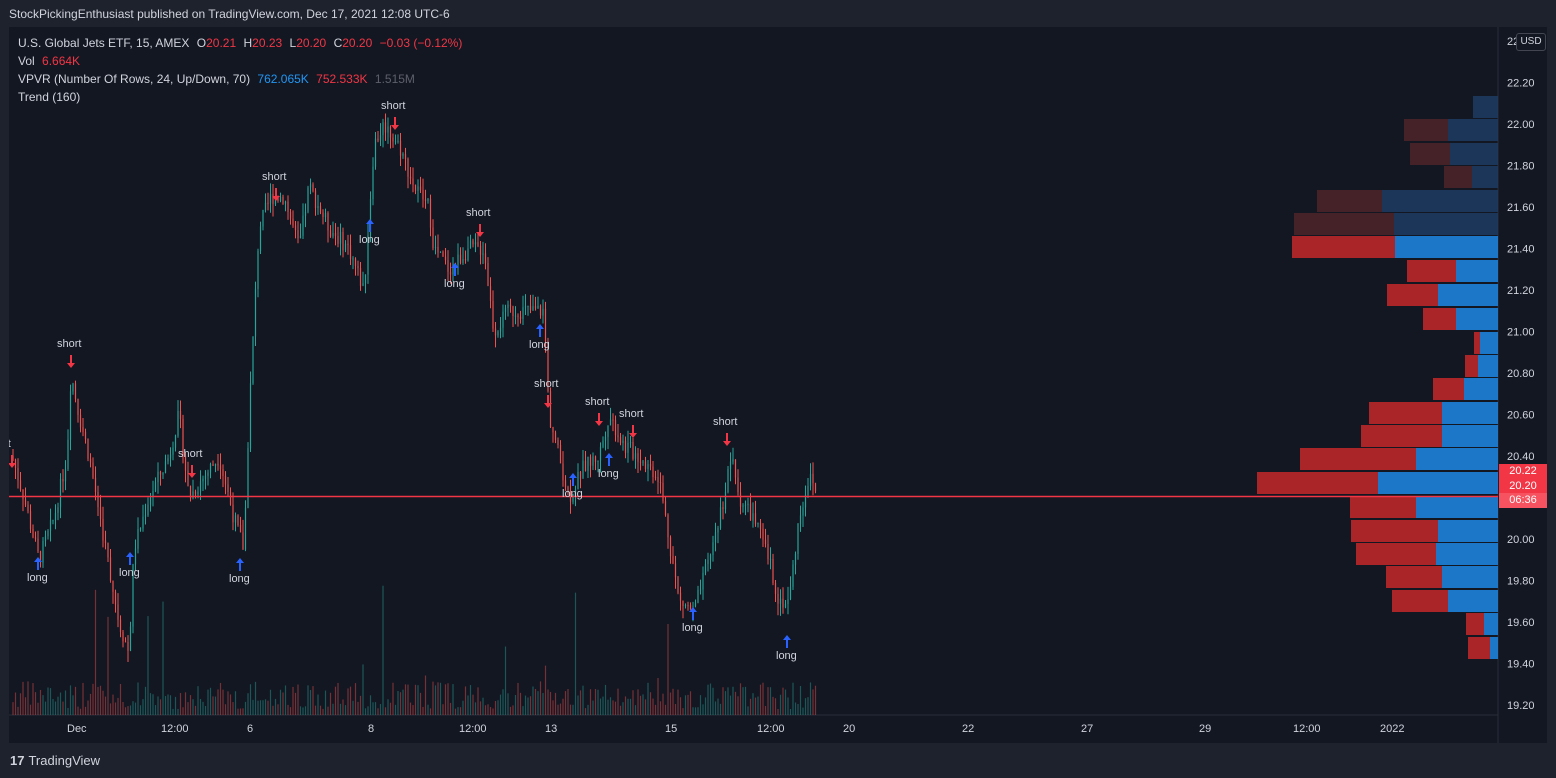 This screenshot has height=778, width=1556. Describe the element at coordinates (1521, 582) in the screenshot. I see `price-axis-tick: 19.80` at that location.